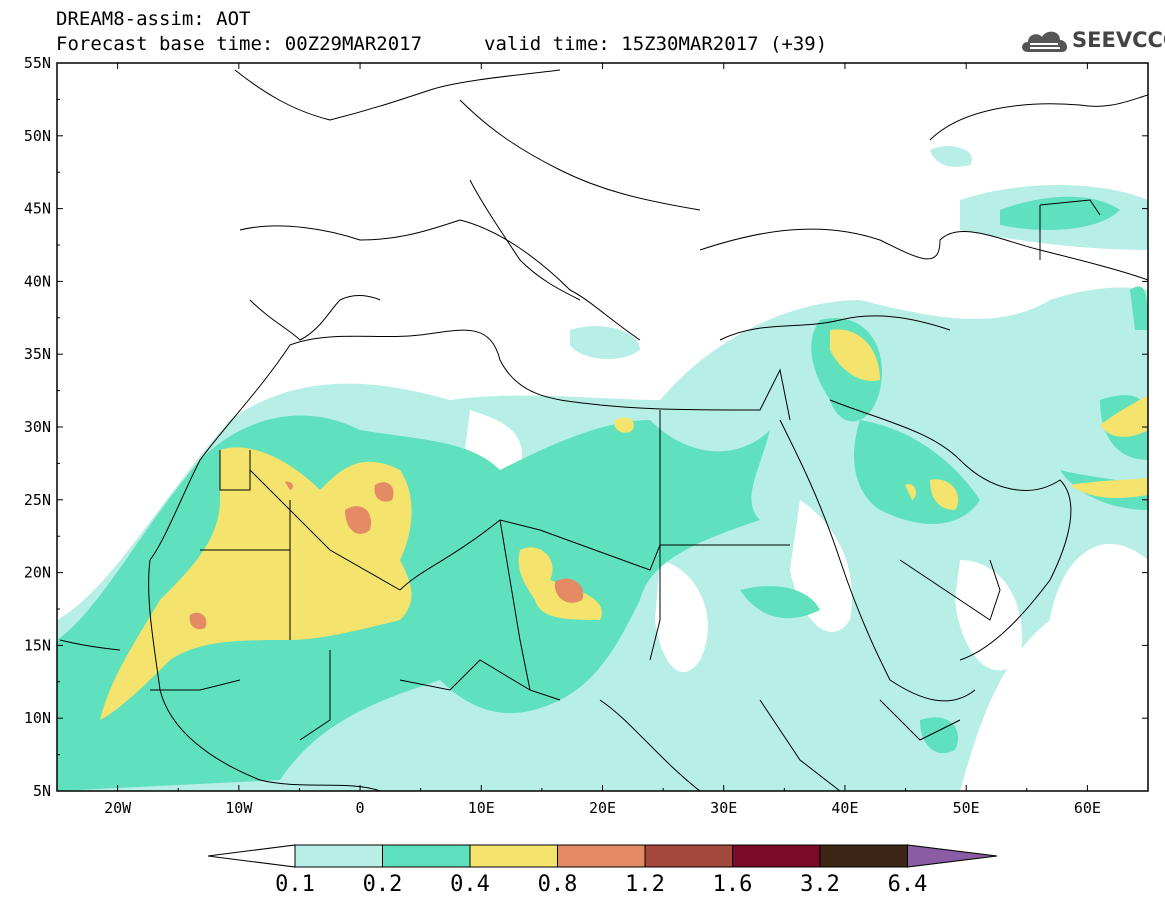 Image resolution: width=1165 pixels, height=905 pixels. Describe the element at coordinates (239, 44) in the screenshot. I see `forecast-base-time: Forecast base time: 00Z29MAR2017` at that location.